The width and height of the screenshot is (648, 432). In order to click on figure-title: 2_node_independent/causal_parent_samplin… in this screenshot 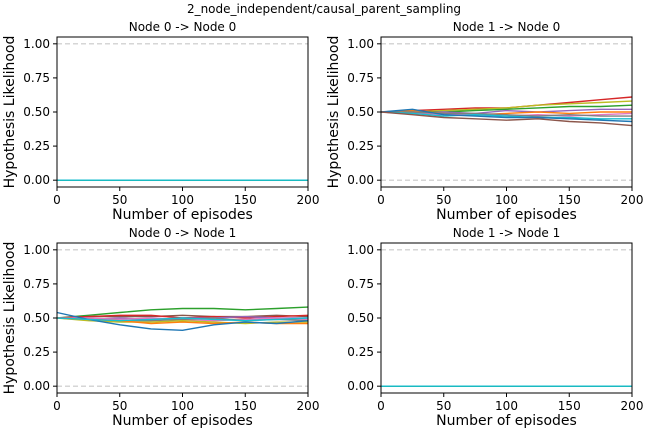, I will do `click(324, 9)`.